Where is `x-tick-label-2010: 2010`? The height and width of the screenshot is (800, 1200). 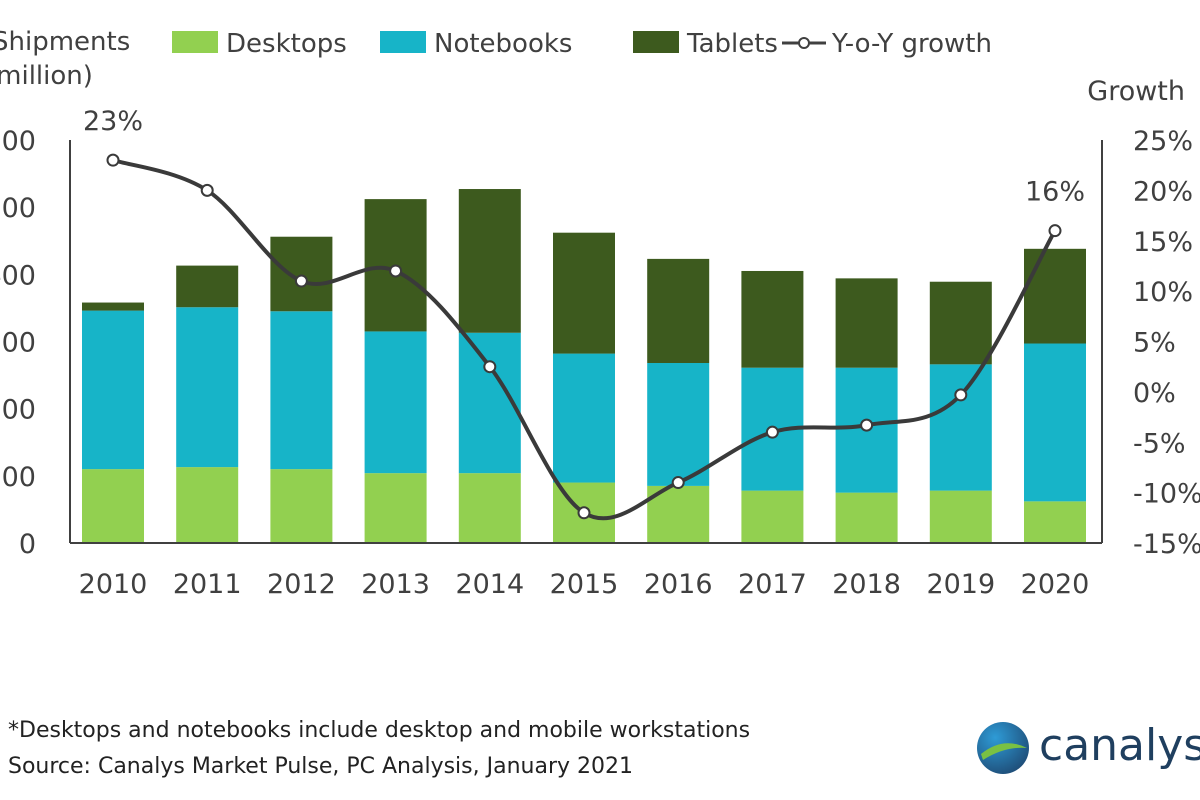 x-tick-label-2010: 2010 is located at coordinates (113, 584).